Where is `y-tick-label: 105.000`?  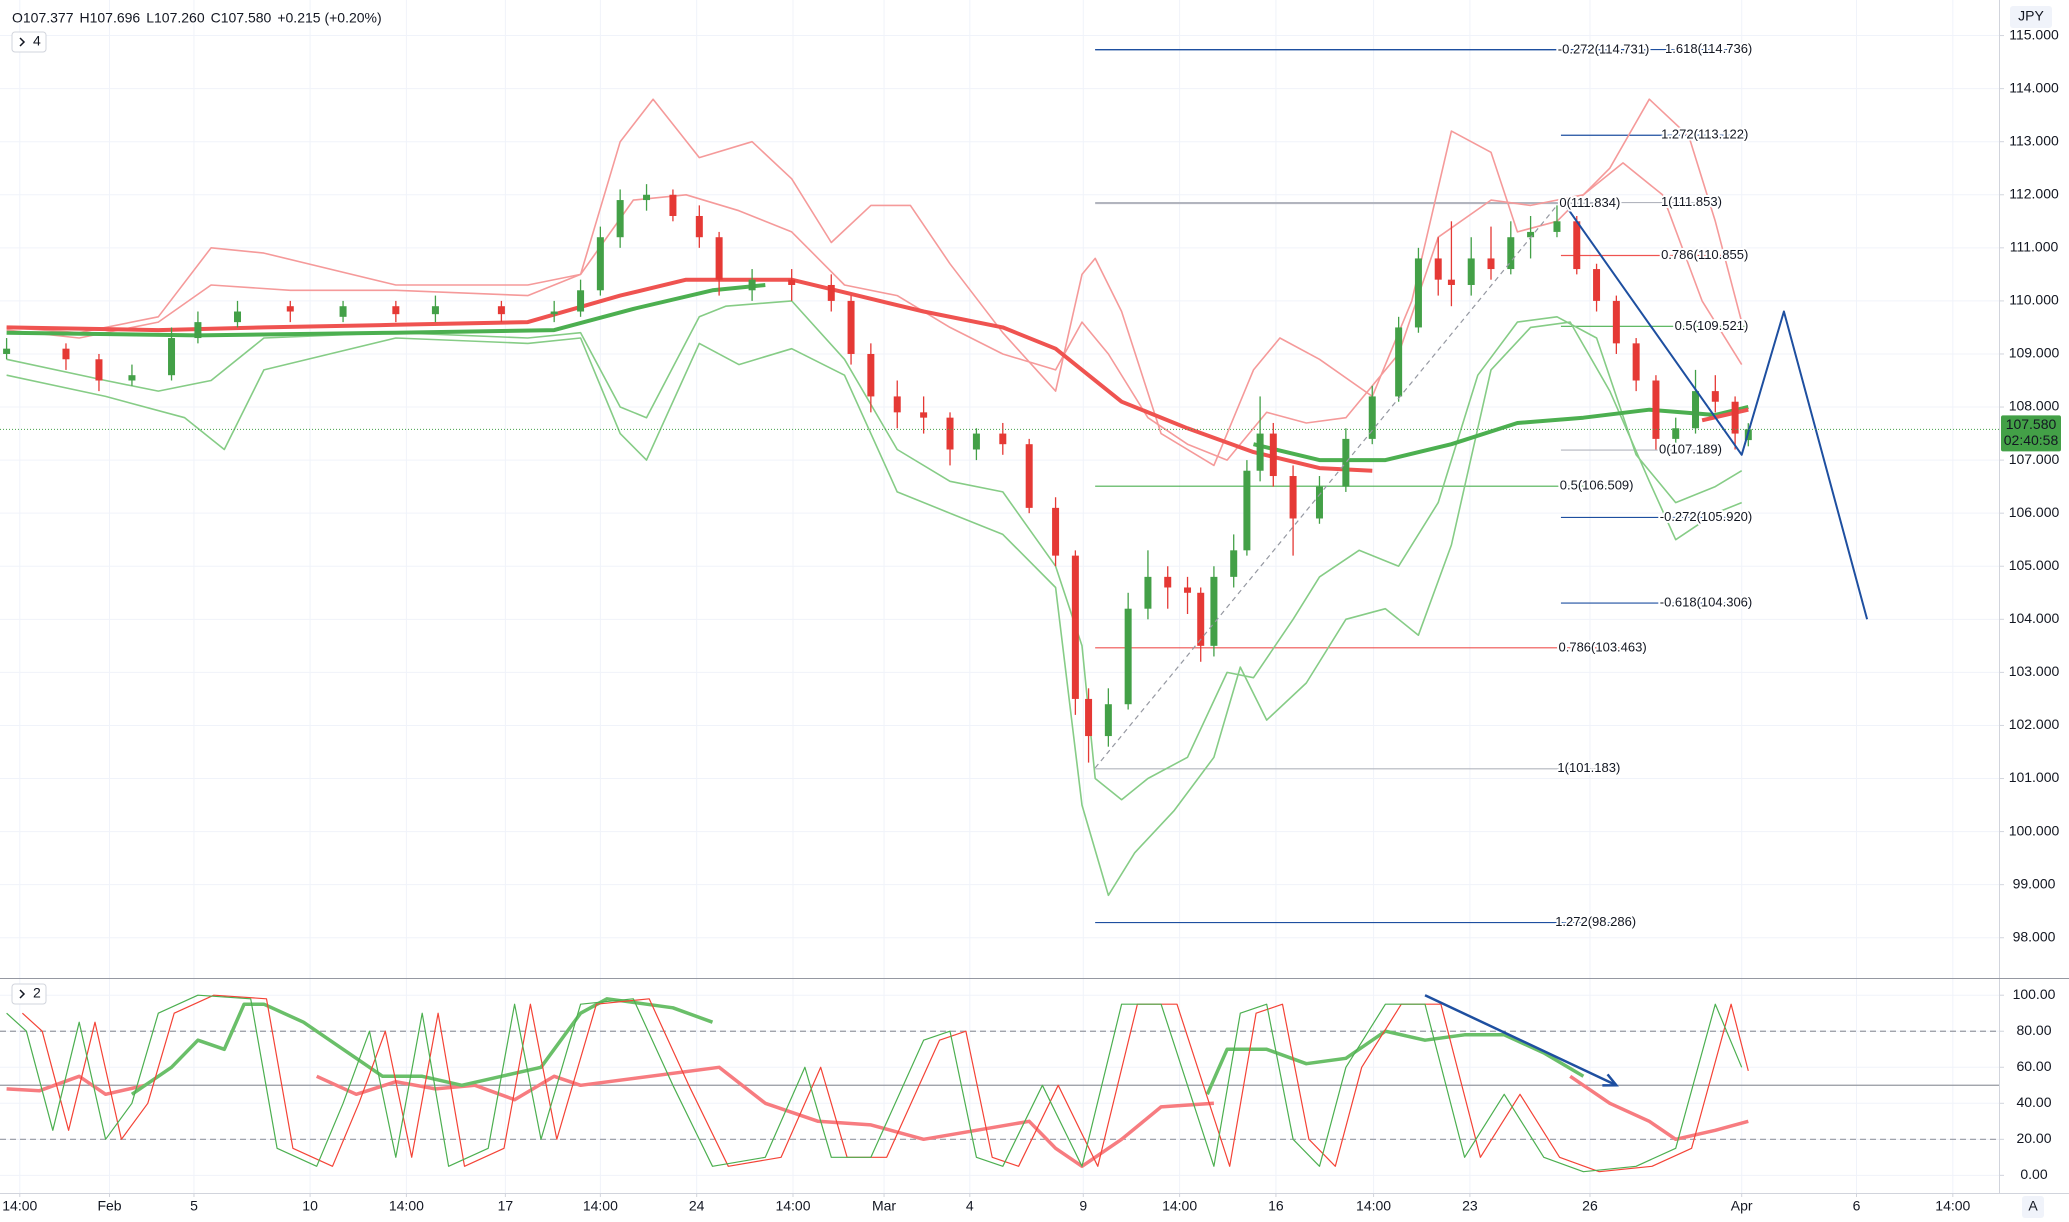 y-tick-label: 105.000 is located at coordinates (2034, 565).